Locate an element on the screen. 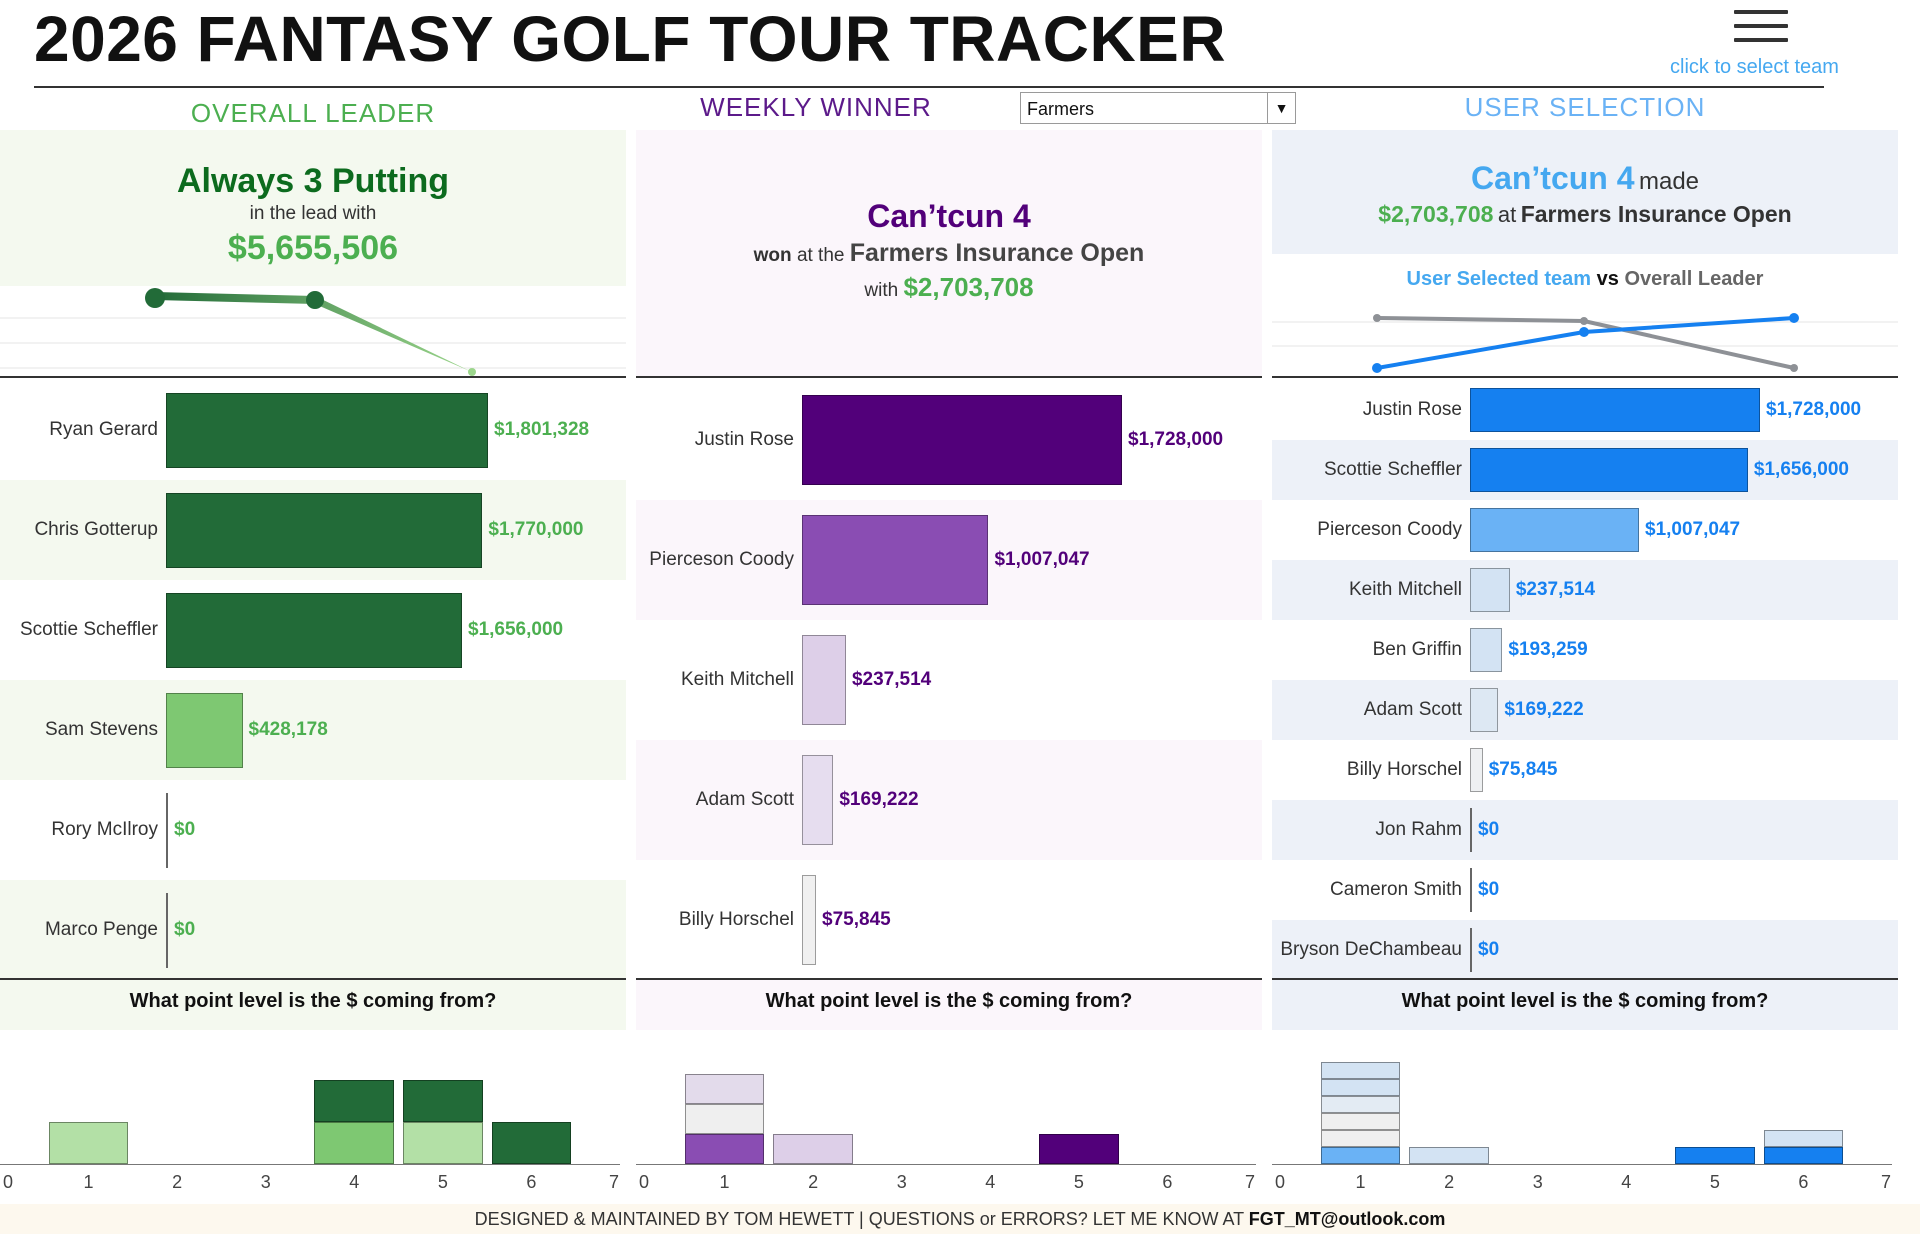 The width and height of the screenshot is (1920, 1234). overall-question: What point level is the $ coming from? is located at coordinates (313, 1001).